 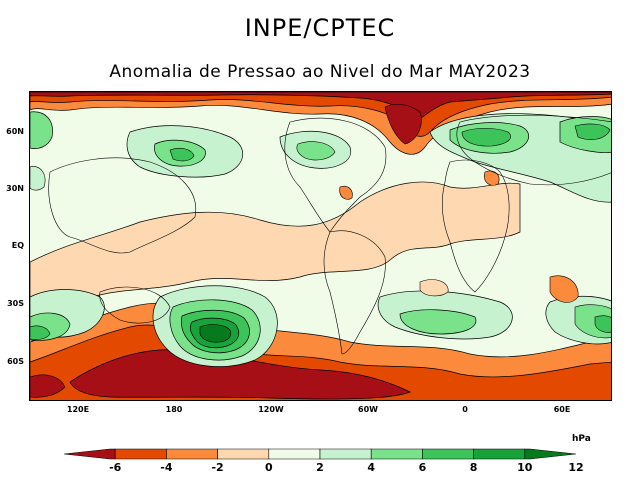 I want to click on southern-extreme-negative, so click(x=48, y=386).